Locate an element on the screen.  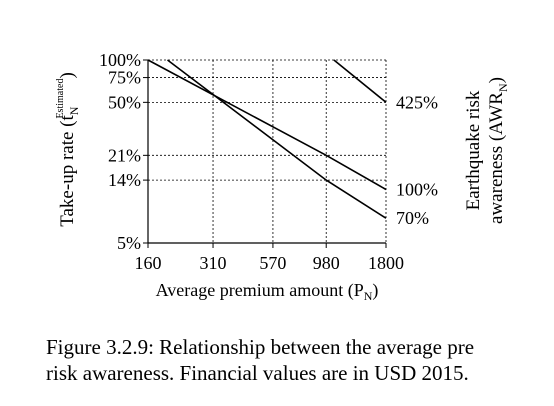
series-label: 100% is located at coordinates (417, 190).